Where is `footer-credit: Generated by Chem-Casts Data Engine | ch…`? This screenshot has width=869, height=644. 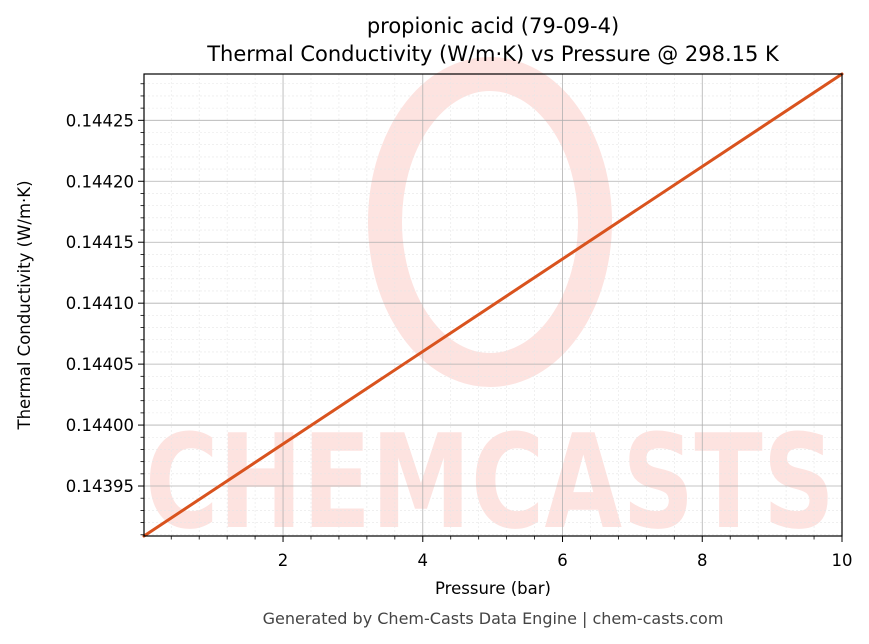
footer-credit: Generated by Chem-Casts Data Engine | ch… is located at coordinates (493, 618).